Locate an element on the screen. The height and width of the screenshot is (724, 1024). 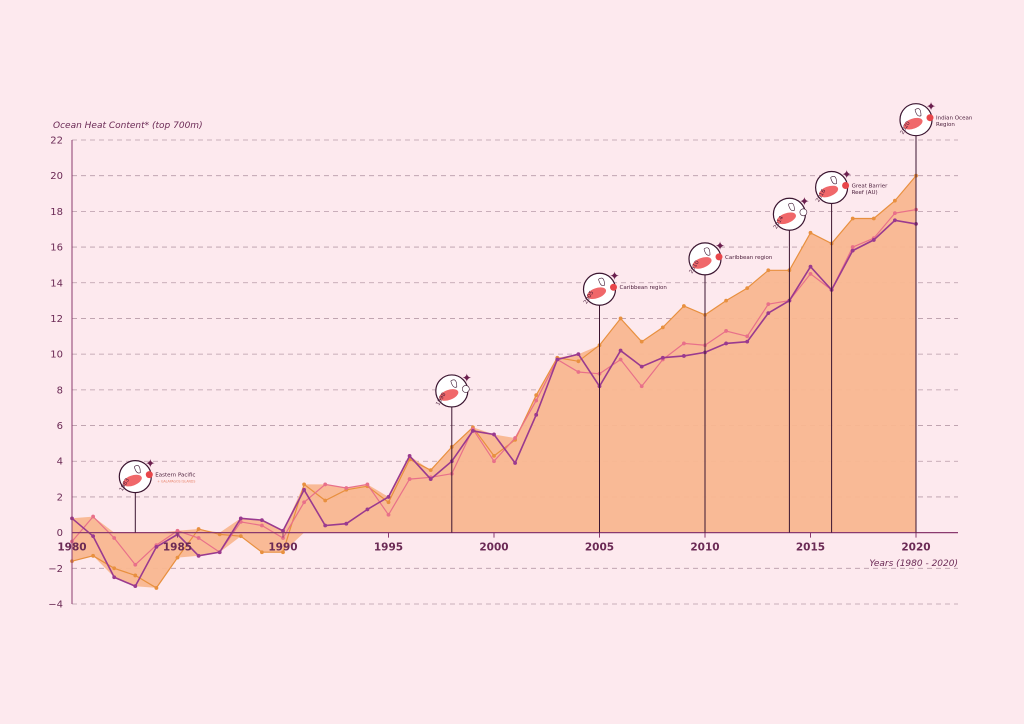
x-tick-label: 2010 is located at coordinates (704, 548).